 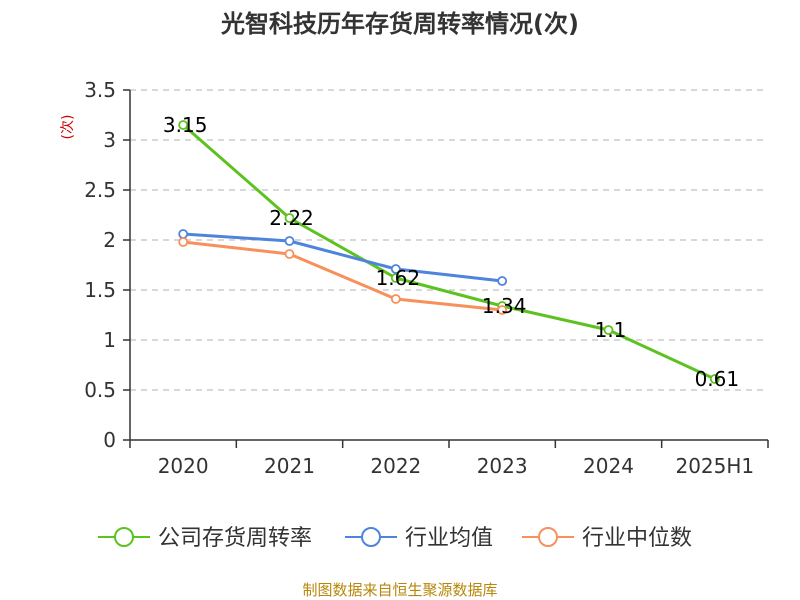 What do you see at coordinates (502, 466) in the screenshot?
I see `x-tick-label: 2023` at bounding box center [502, 466].